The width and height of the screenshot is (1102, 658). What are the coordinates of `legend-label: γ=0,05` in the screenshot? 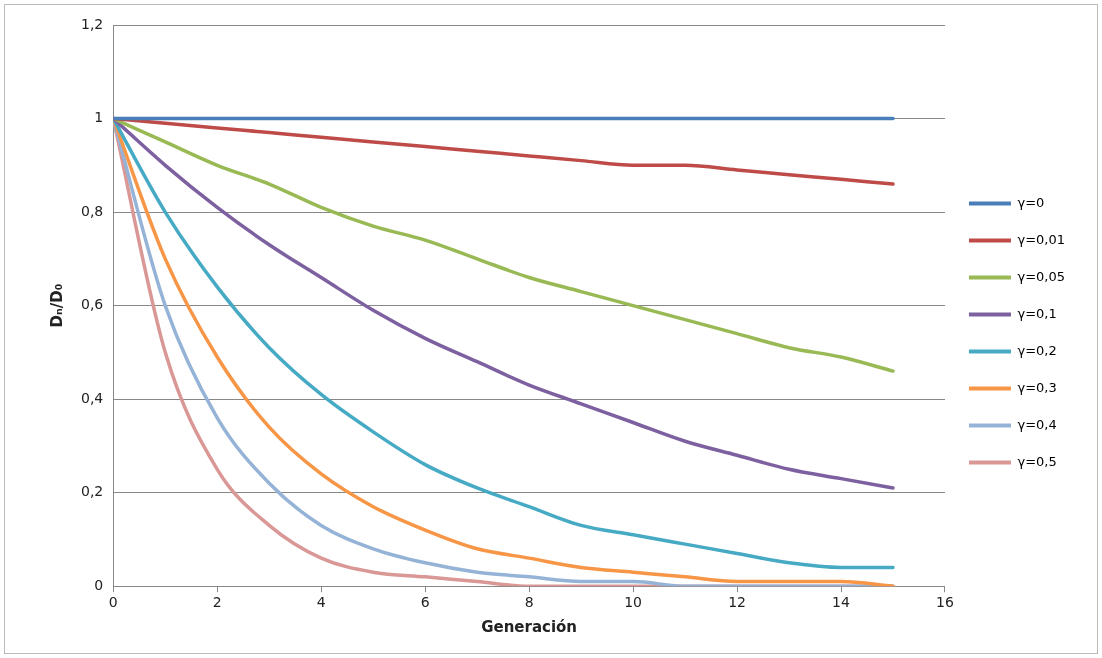 It's located at (1041, 276).